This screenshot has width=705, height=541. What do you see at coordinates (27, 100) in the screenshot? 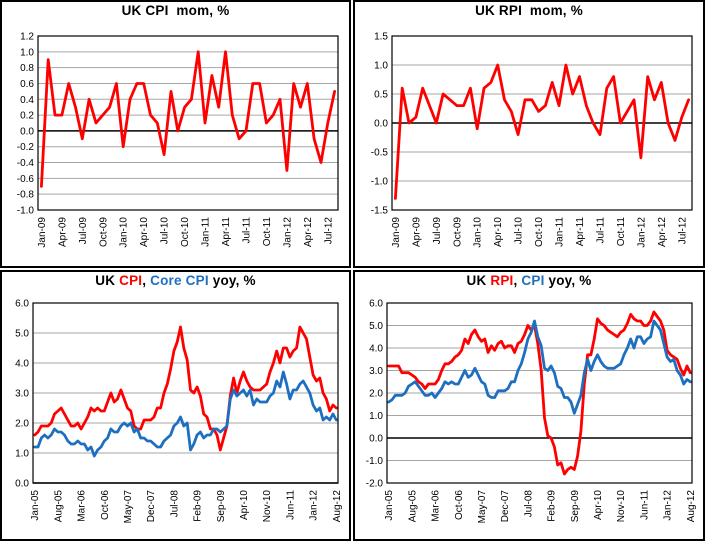
I see `y-tick-label: 0.4` at bounding box center [27, 100].